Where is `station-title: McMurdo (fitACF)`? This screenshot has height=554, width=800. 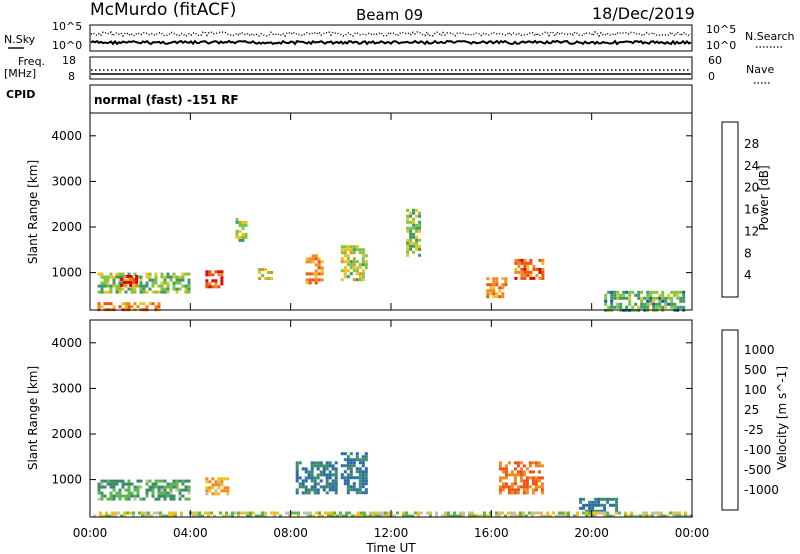 station-title: McMurdo (fitACF) is located at coordinates (163, 10).